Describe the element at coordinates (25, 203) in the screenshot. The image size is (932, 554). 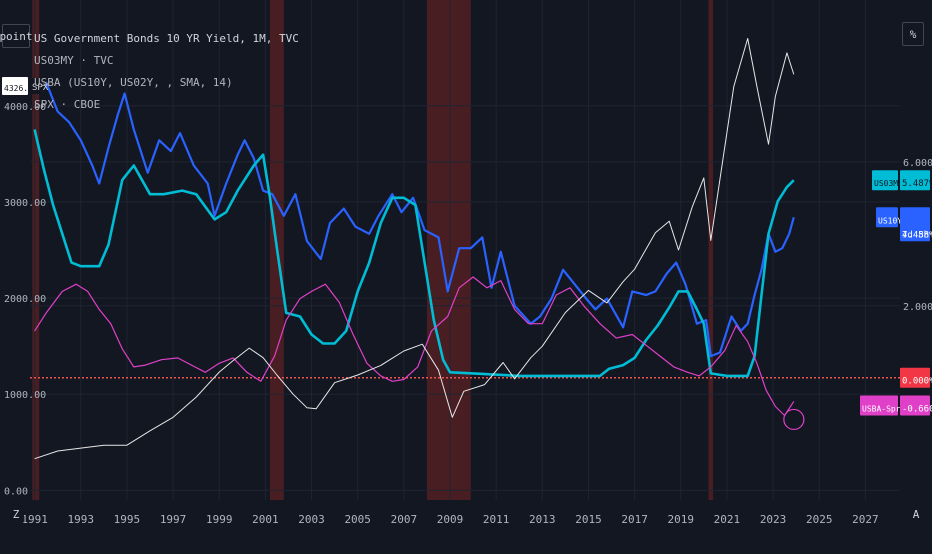
I see `left-tick-3: 3000.00` at that location.